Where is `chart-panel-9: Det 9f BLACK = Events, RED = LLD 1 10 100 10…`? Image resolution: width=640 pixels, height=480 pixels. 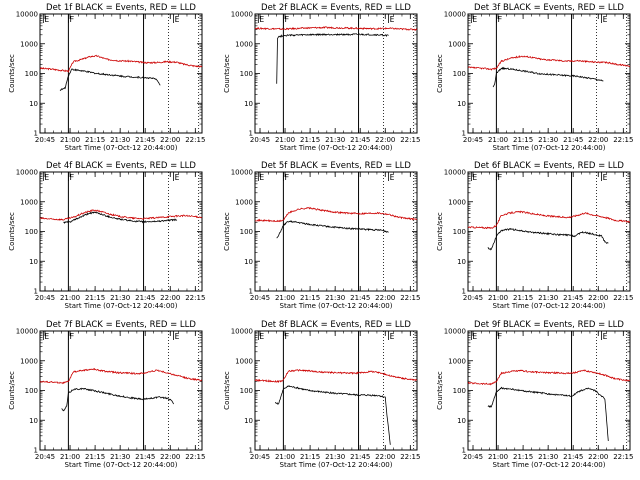 chart-panel-9: Det 9f BLACK = Events, RED = LLD 1 10 100 10… is located at coordinates (534, 394).